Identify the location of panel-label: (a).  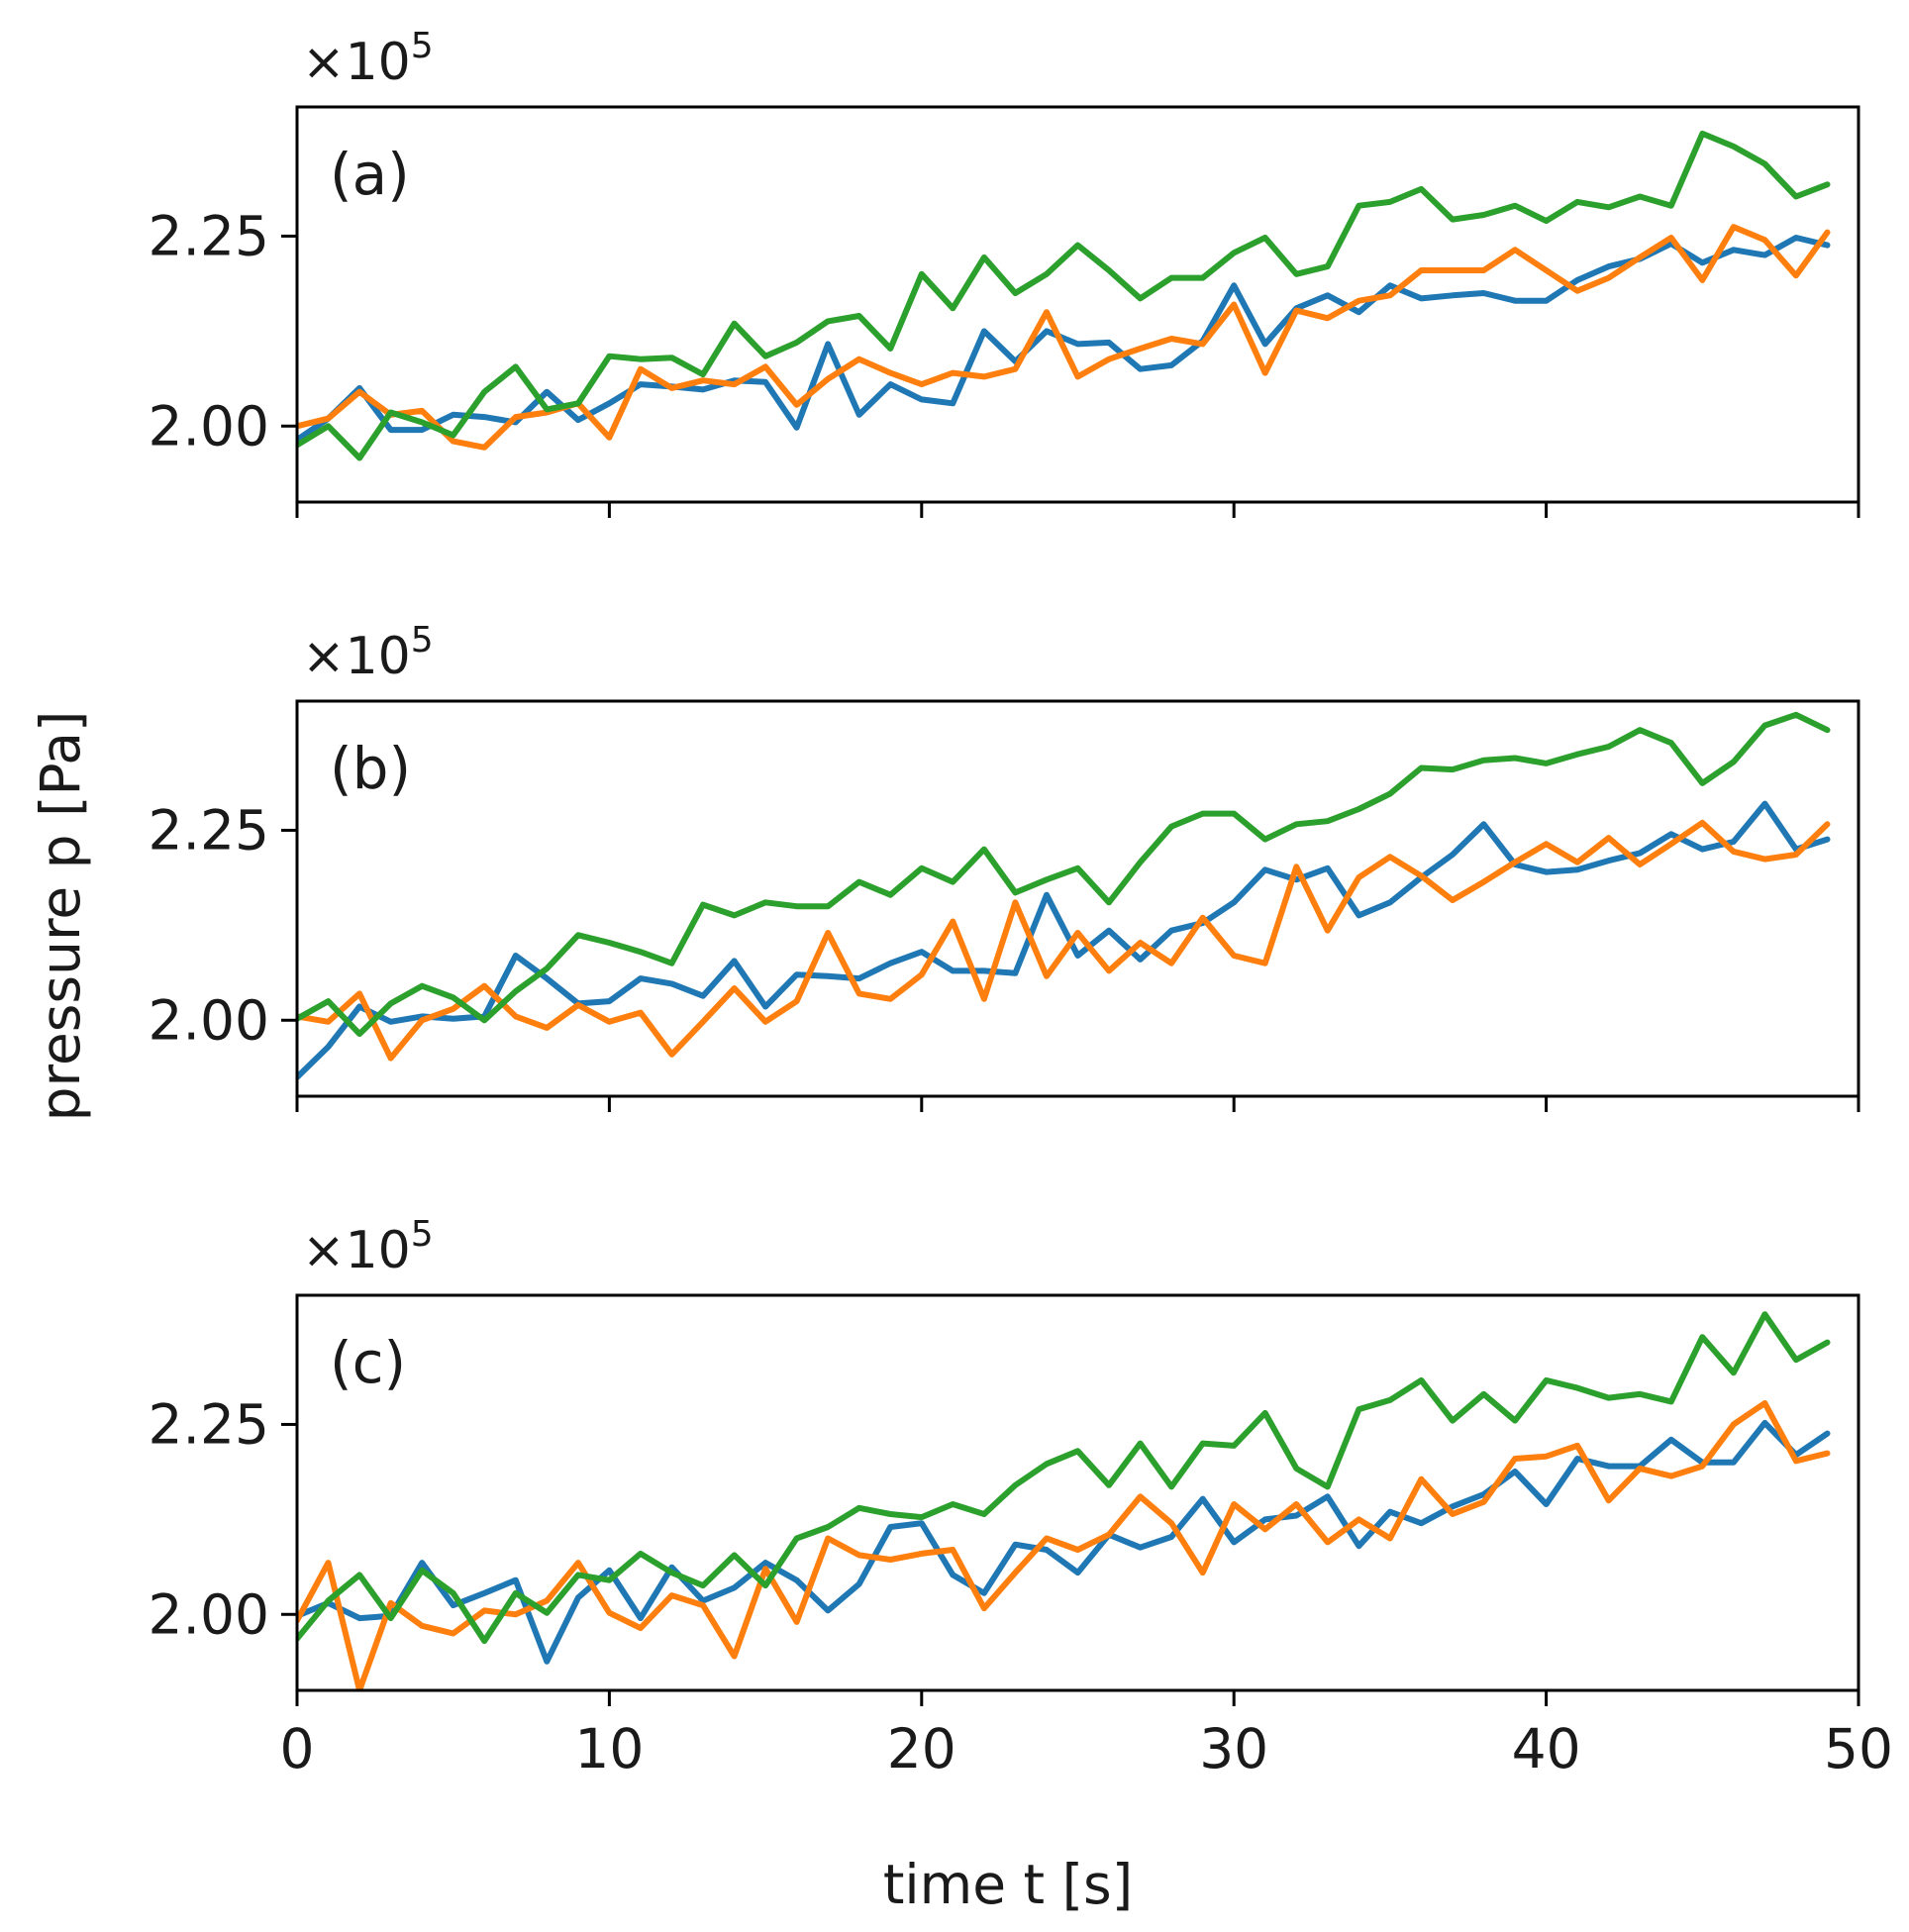
(370, 174).